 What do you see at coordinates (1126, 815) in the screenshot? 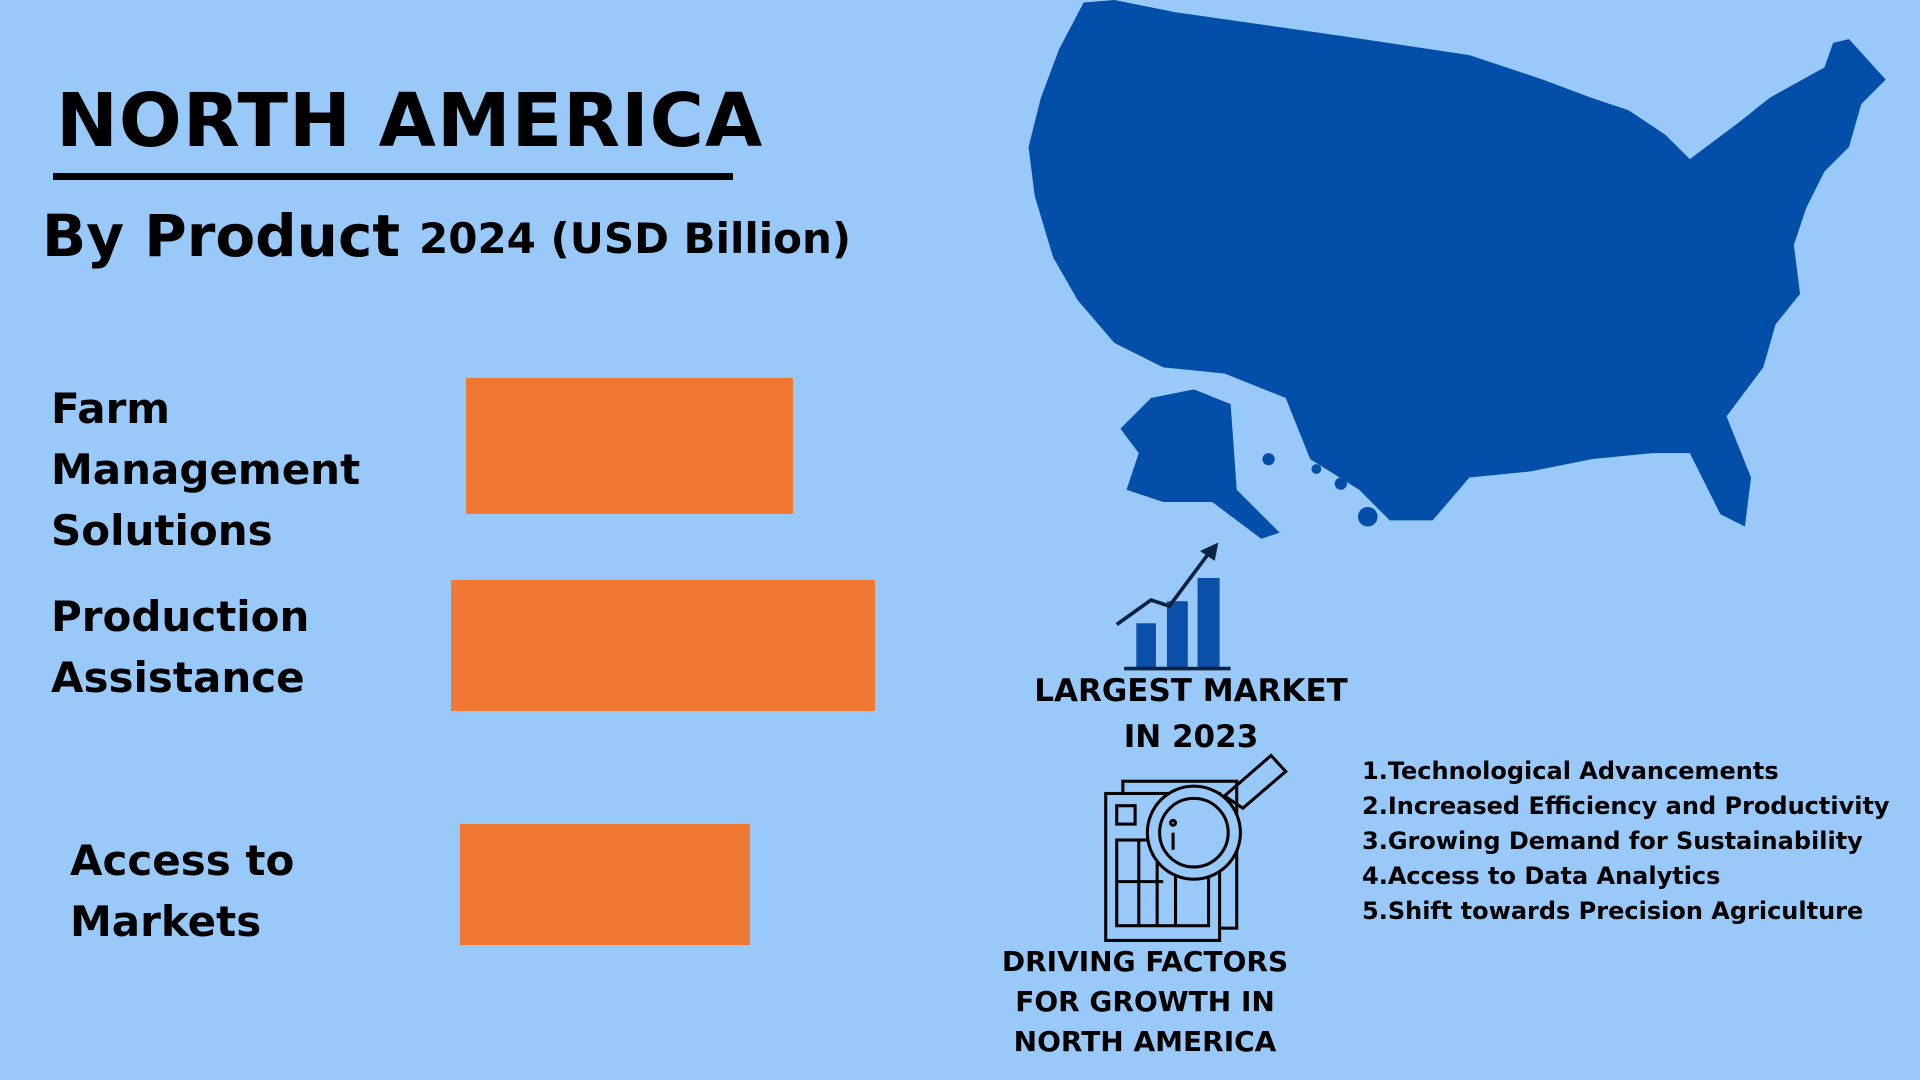
I see `icon-box` at bounding box center [1126, 815].